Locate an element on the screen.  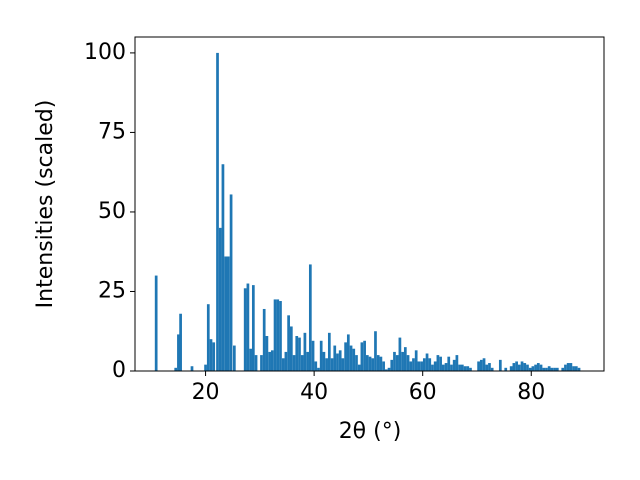
y-axis-label: Intensities (scaled) is located at coordinates (45, 204).